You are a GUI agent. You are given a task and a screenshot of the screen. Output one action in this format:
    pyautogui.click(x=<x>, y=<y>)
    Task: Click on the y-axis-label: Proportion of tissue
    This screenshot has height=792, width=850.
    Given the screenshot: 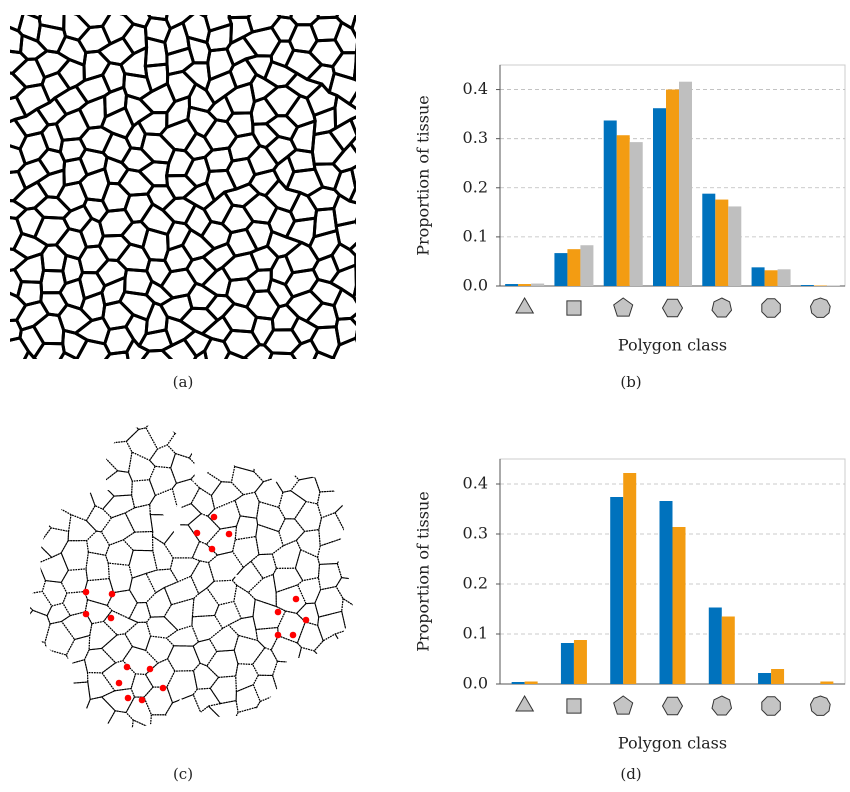 What is the action you would take?
    pyautogui.click(x=423, y=175)
    